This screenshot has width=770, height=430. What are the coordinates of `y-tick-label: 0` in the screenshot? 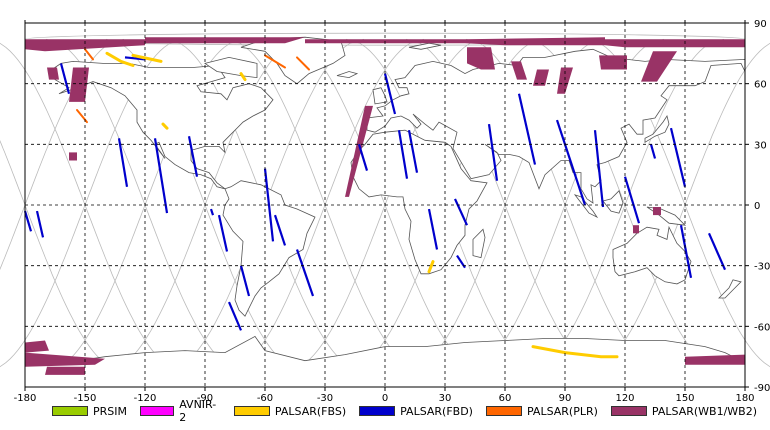 It's located at (757, 206).